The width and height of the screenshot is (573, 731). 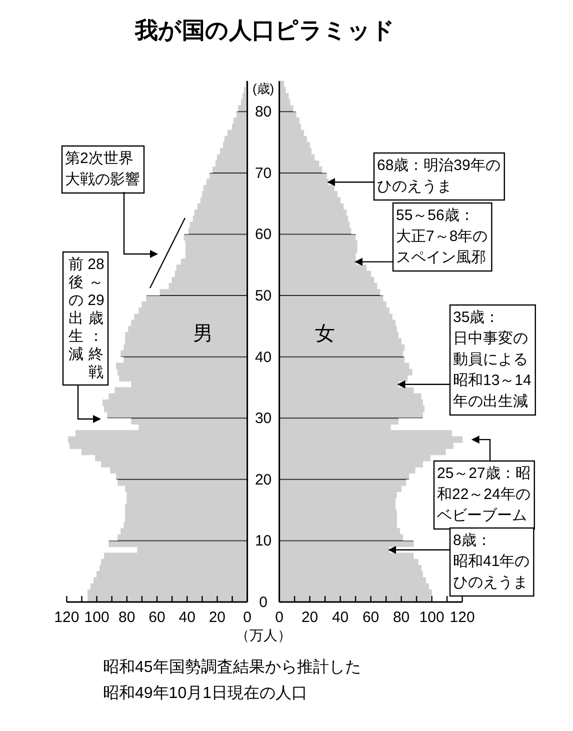 I want to click on y-tick-label: 70, so click(x=263, y=173).